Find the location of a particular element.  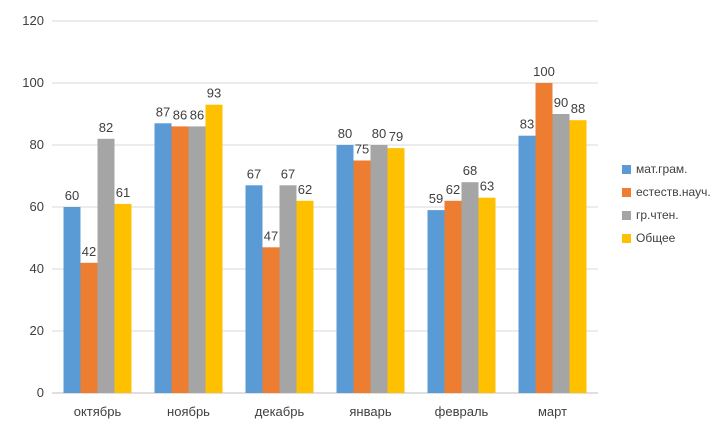

data-label: 88 is located at coordinates (578, 108).